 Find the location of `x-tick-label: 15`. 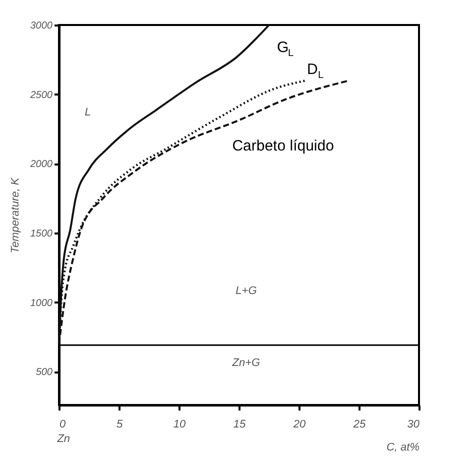

x-tick-label: 15 is located at coordinates (239, 424).